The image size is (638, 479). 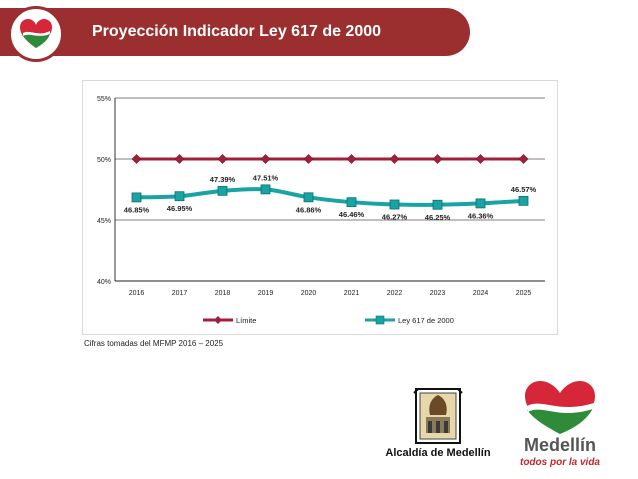 I want to click on legend-label: Límite, so click(x=246, y=320).